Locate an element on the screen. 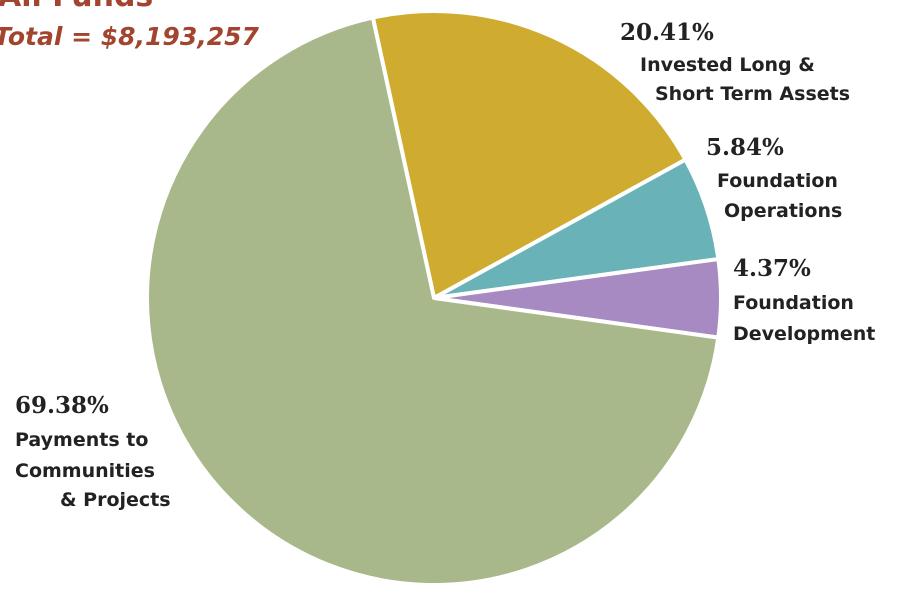 The image size is (901, 596). chart-title: All Funds is located at coordinates (76, 7).